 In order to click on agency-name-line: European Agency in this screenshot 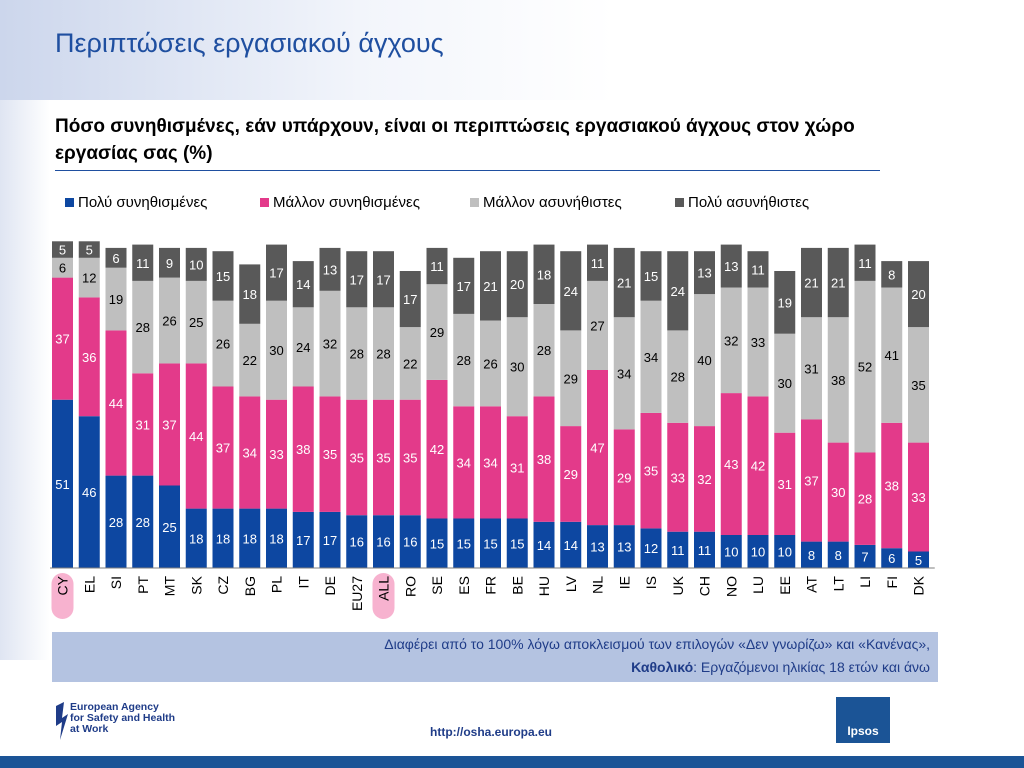, I will do `click(114, 707)`.